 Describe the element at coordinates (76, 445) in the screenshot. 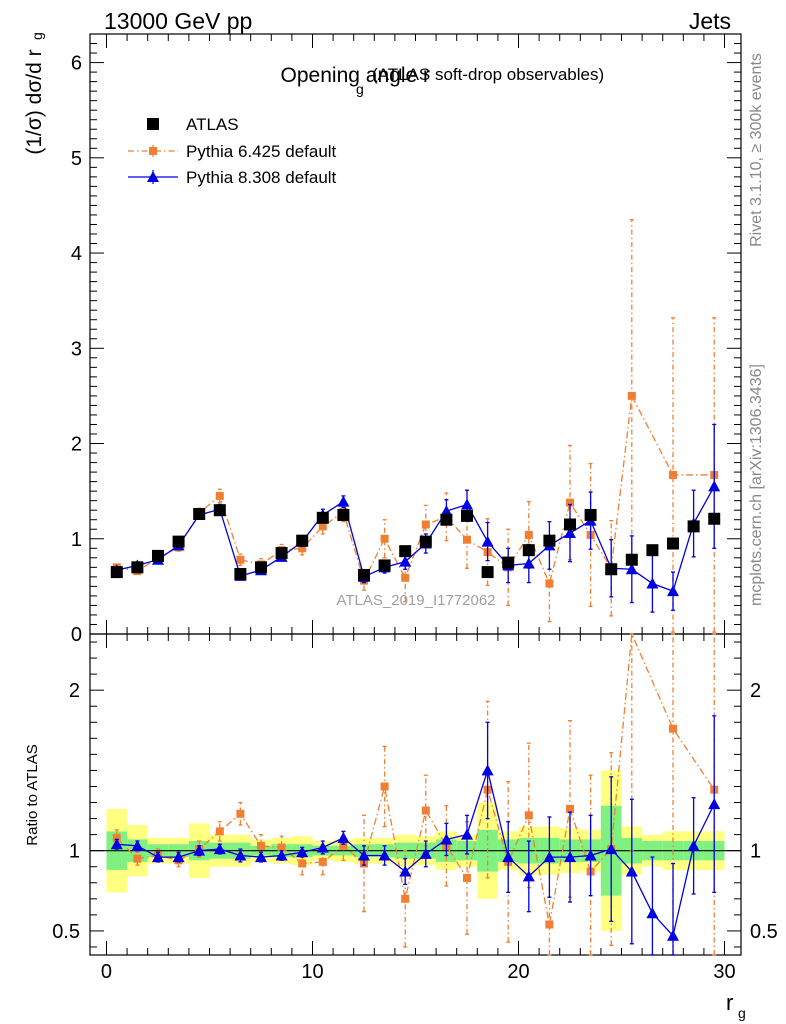

I see `y-tick-label-2: 2` at that location.